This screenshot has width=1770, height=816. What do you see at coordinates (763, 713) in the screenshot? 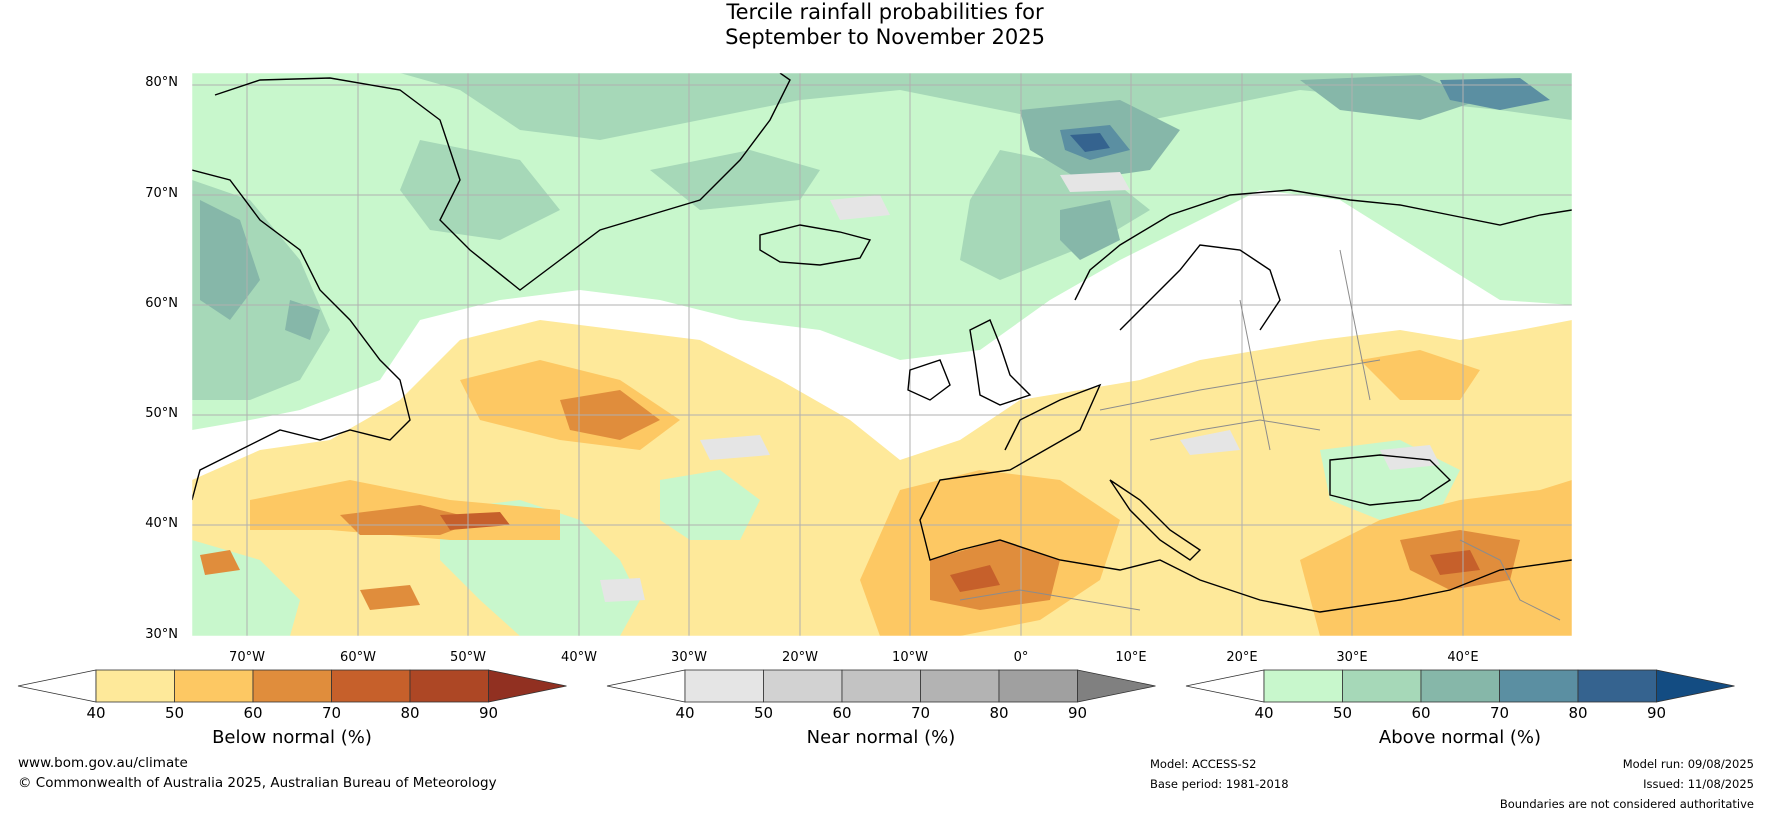
I see `colorbar-near-tick-label: 50` at bounding box center [763, 713].